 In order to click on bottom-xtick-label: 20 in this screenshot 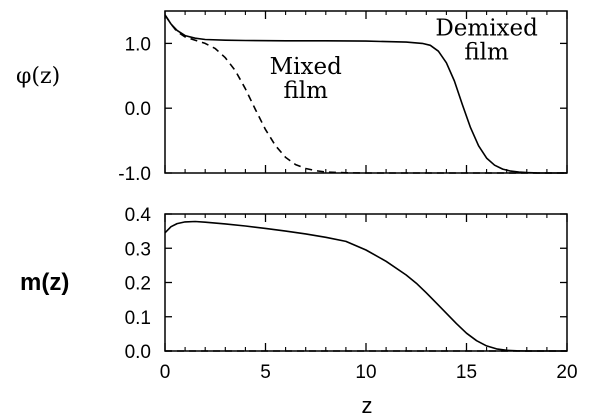, I will do `click(566, 372)`.